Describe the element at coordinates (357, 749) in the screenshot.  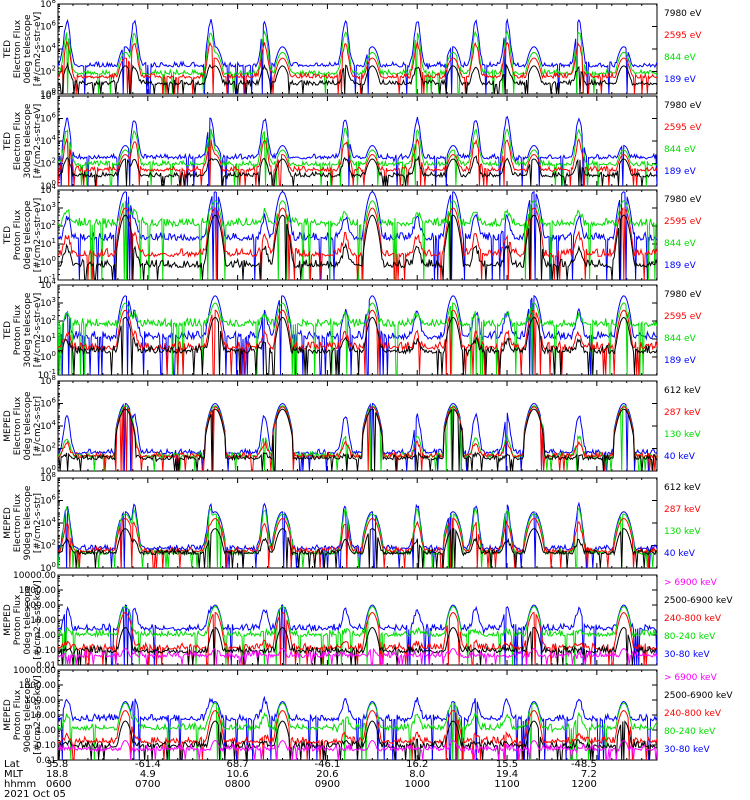
I see `series-trace-magenta` at that location.